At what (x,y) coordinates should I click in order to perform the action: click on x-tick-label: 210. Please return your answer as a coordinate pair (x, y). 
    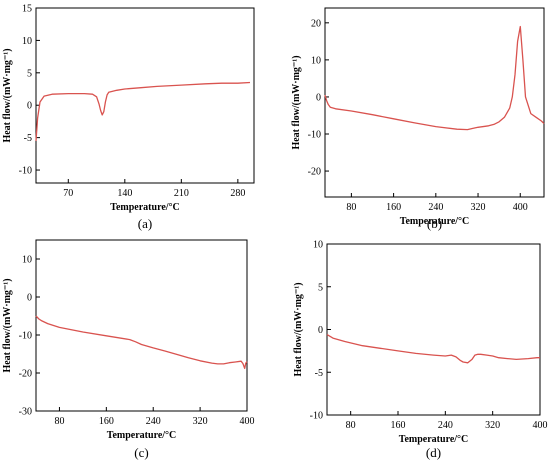
    Looking at the image, I should click on (181, 193).